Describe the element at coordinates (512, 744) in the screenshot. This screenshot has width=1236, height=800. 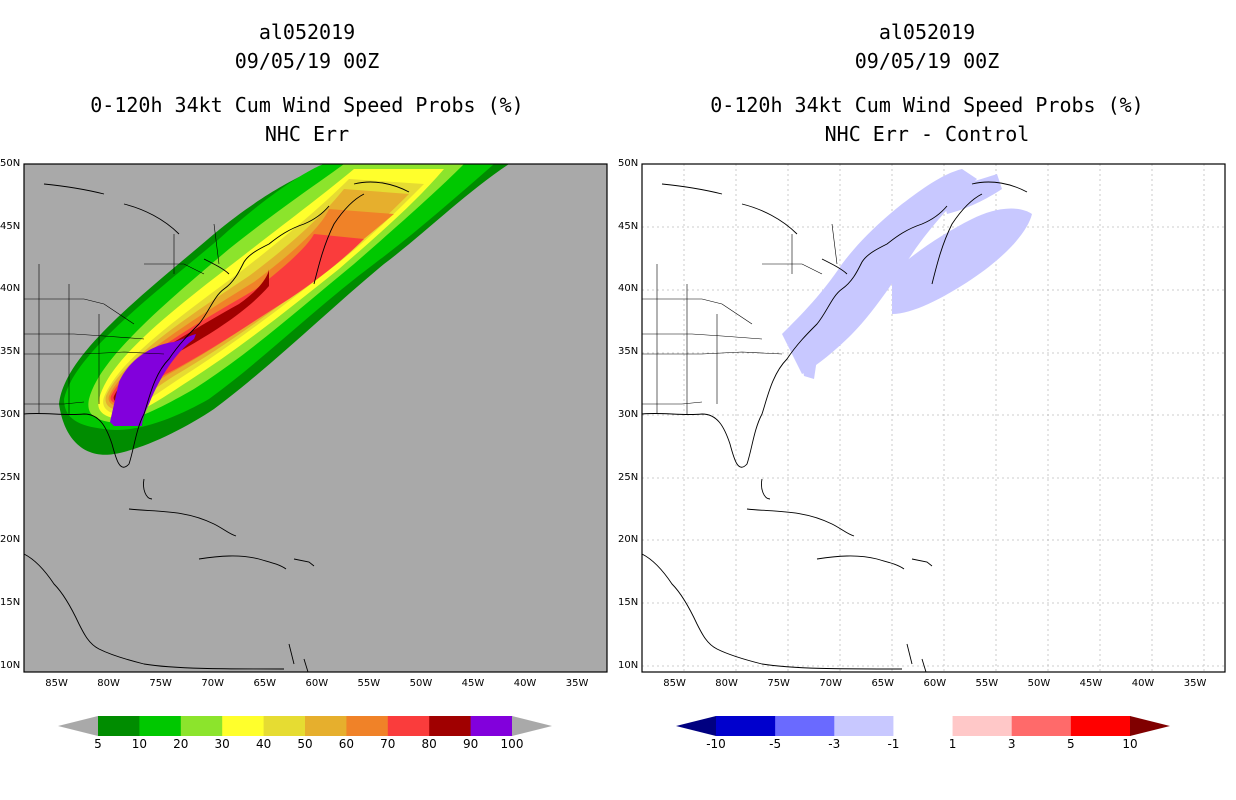
I see `left-colorbar-label: 100` at that location.